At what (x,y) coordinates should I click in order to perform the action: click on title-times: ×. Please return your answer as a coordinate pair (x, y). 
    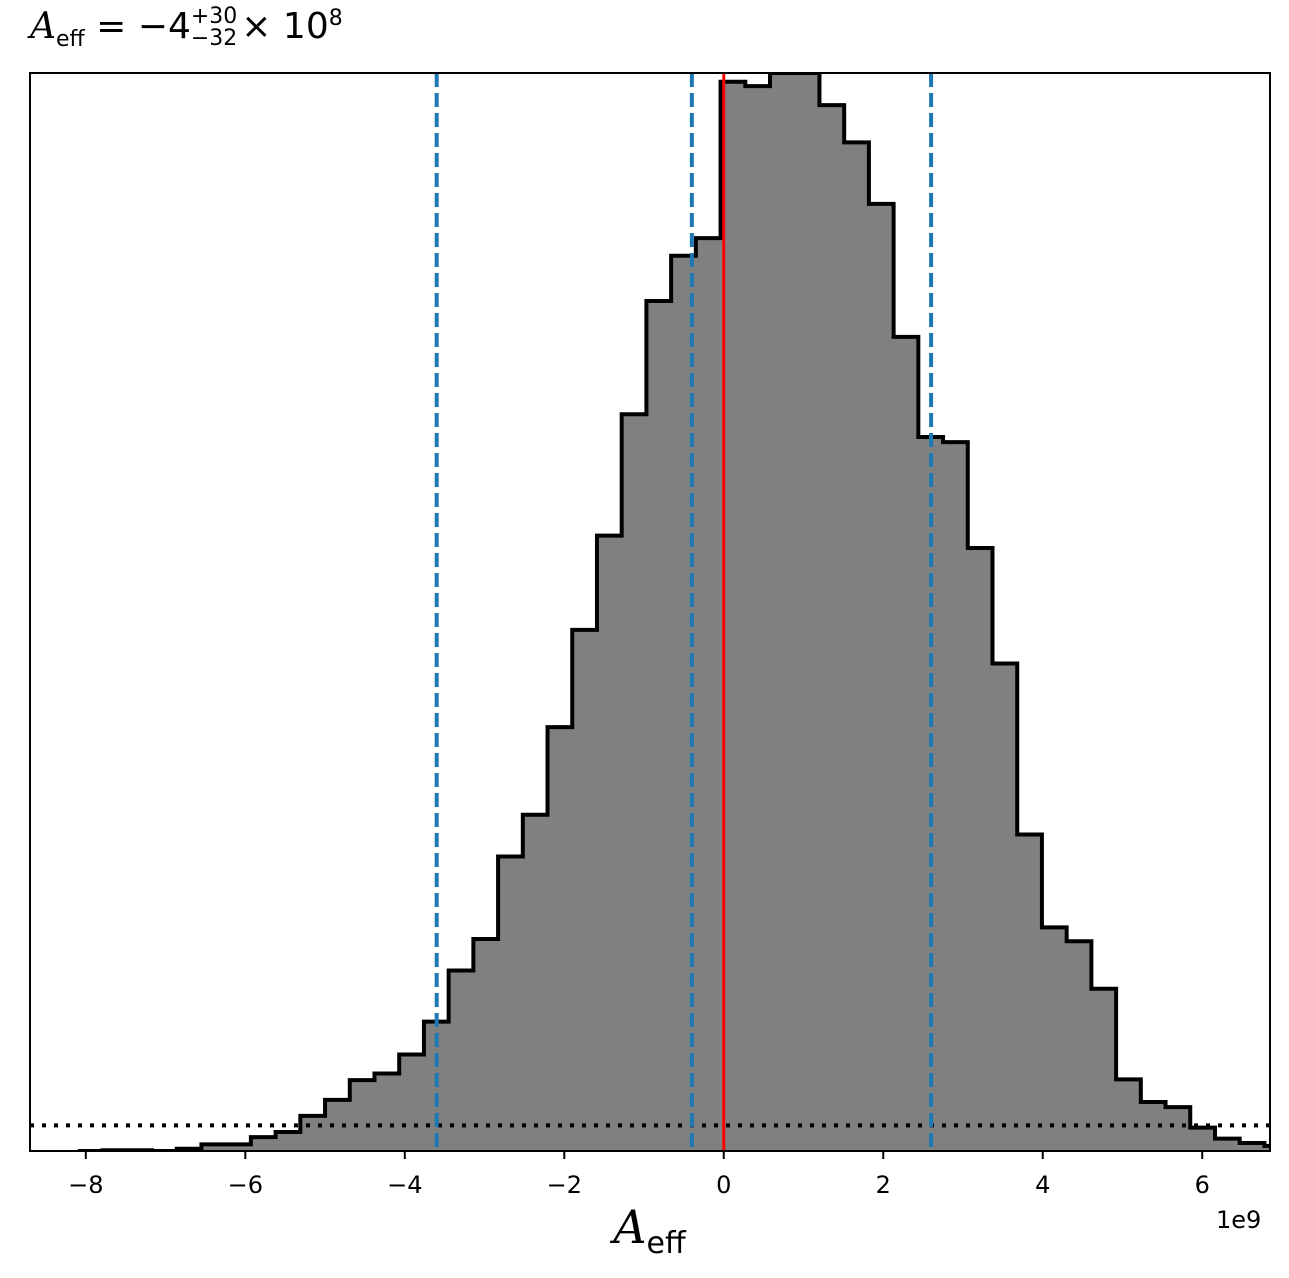
    Looking at the image, I should click on (256, 26).